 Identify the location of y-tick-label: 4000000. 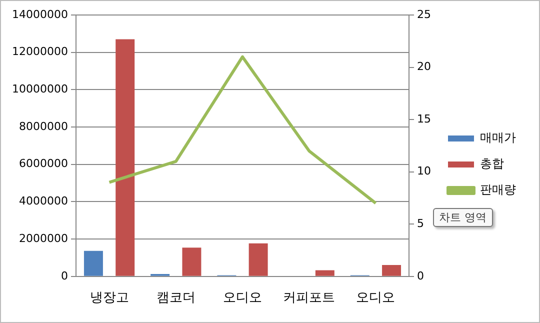
(43, 201).